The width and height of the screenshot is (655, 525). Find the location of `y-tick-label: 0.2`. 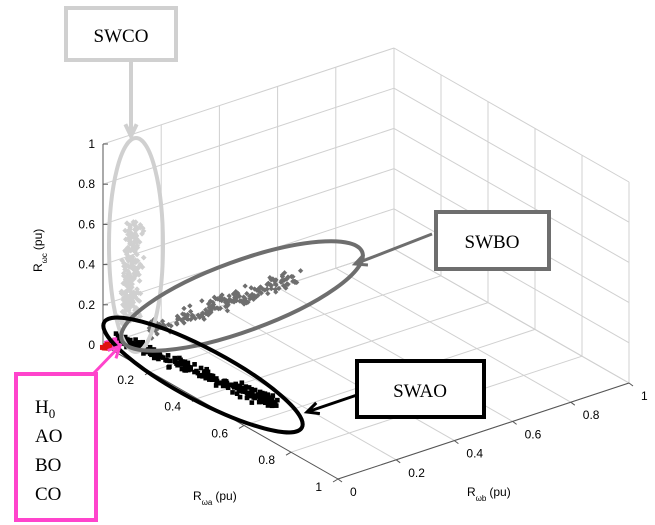

y-tick-label: 0.2 is located at coordinates (416, 473).